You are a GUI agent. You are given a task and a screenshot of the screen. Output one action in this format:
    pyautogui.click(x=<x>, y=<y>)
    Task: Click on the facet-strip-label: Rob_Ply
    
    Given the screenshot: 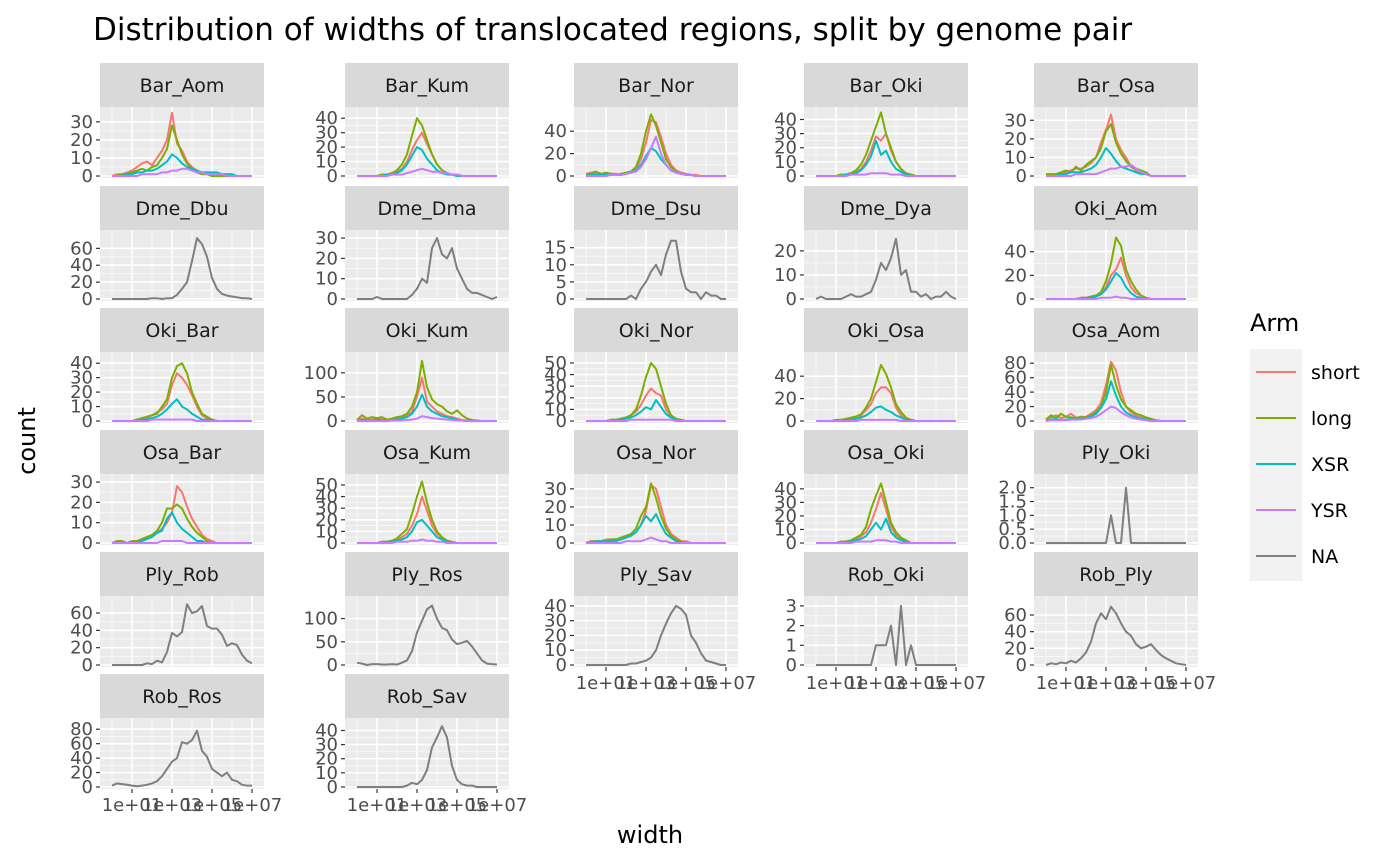 What is the action you would take?
    pyautogui.click(x=1116, y=575)
    